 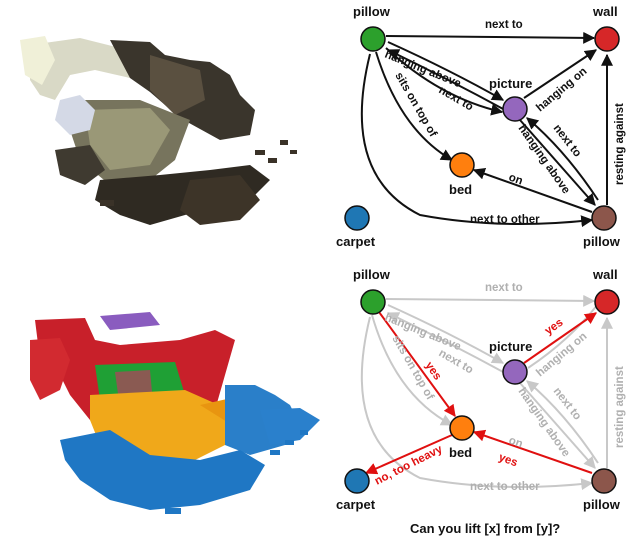 I want to click on query-node-label-picture: picture, so click(x=510, y=346).